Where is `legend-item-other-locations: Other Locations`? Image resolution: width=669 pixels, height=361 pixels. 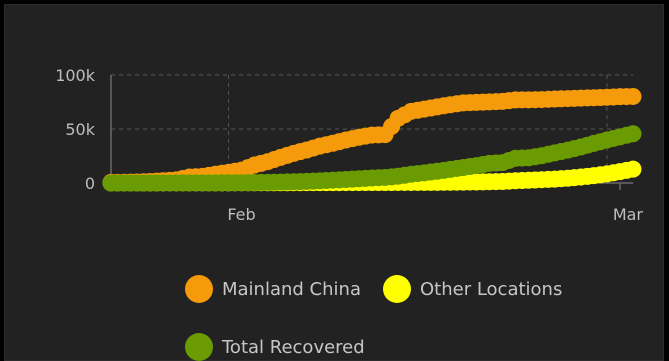 legend-item-other-locations: Other Locations is located at coordinates (472, 289).